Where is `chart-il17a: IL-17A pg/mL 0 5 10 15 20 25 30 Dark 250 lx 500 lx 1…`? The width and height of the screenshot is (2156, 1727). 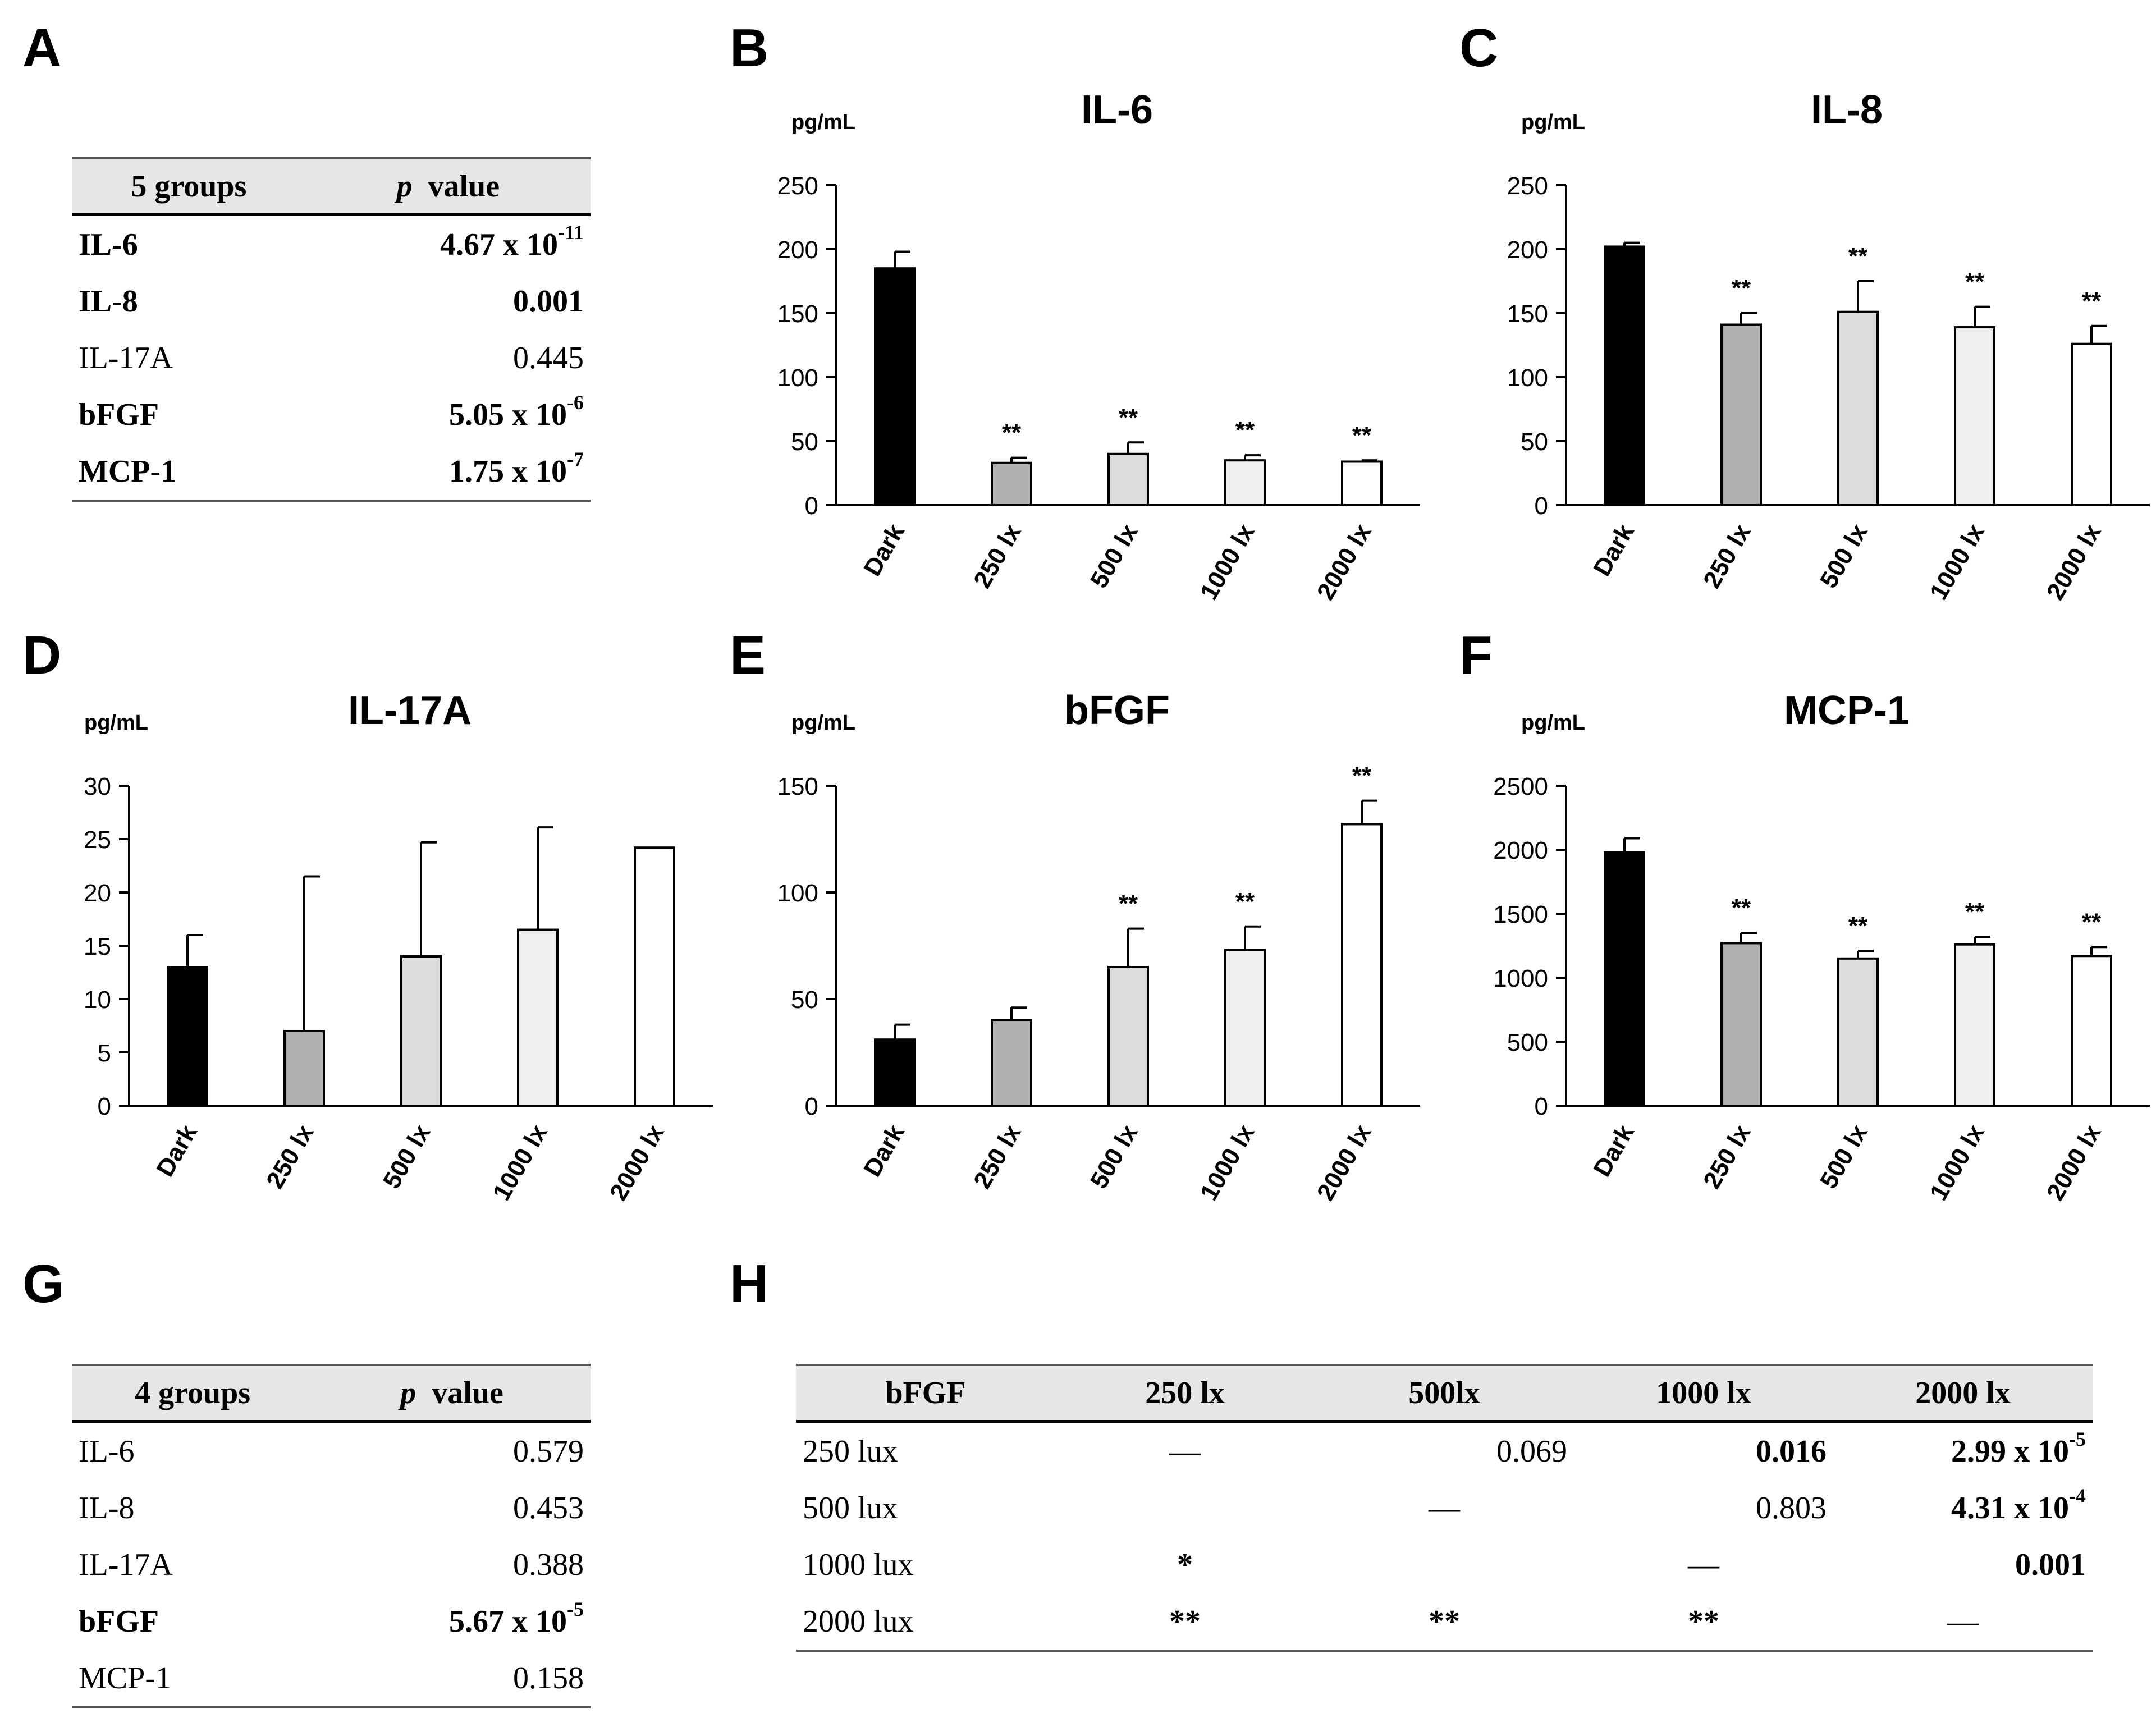 chart-il17a: IL-17A pg/mL 0 5 10 15 20 25 30 Dark 250 lx 500 lx 1… is located at coordinates (387, 977).